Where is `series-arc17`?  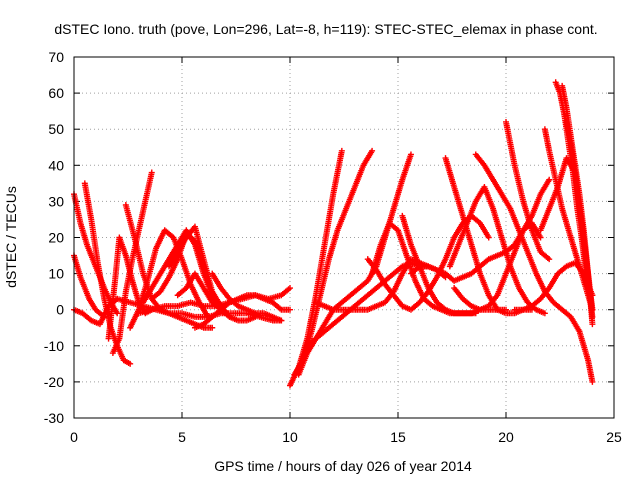
series-arc17 is located at coordinates (316, 268).